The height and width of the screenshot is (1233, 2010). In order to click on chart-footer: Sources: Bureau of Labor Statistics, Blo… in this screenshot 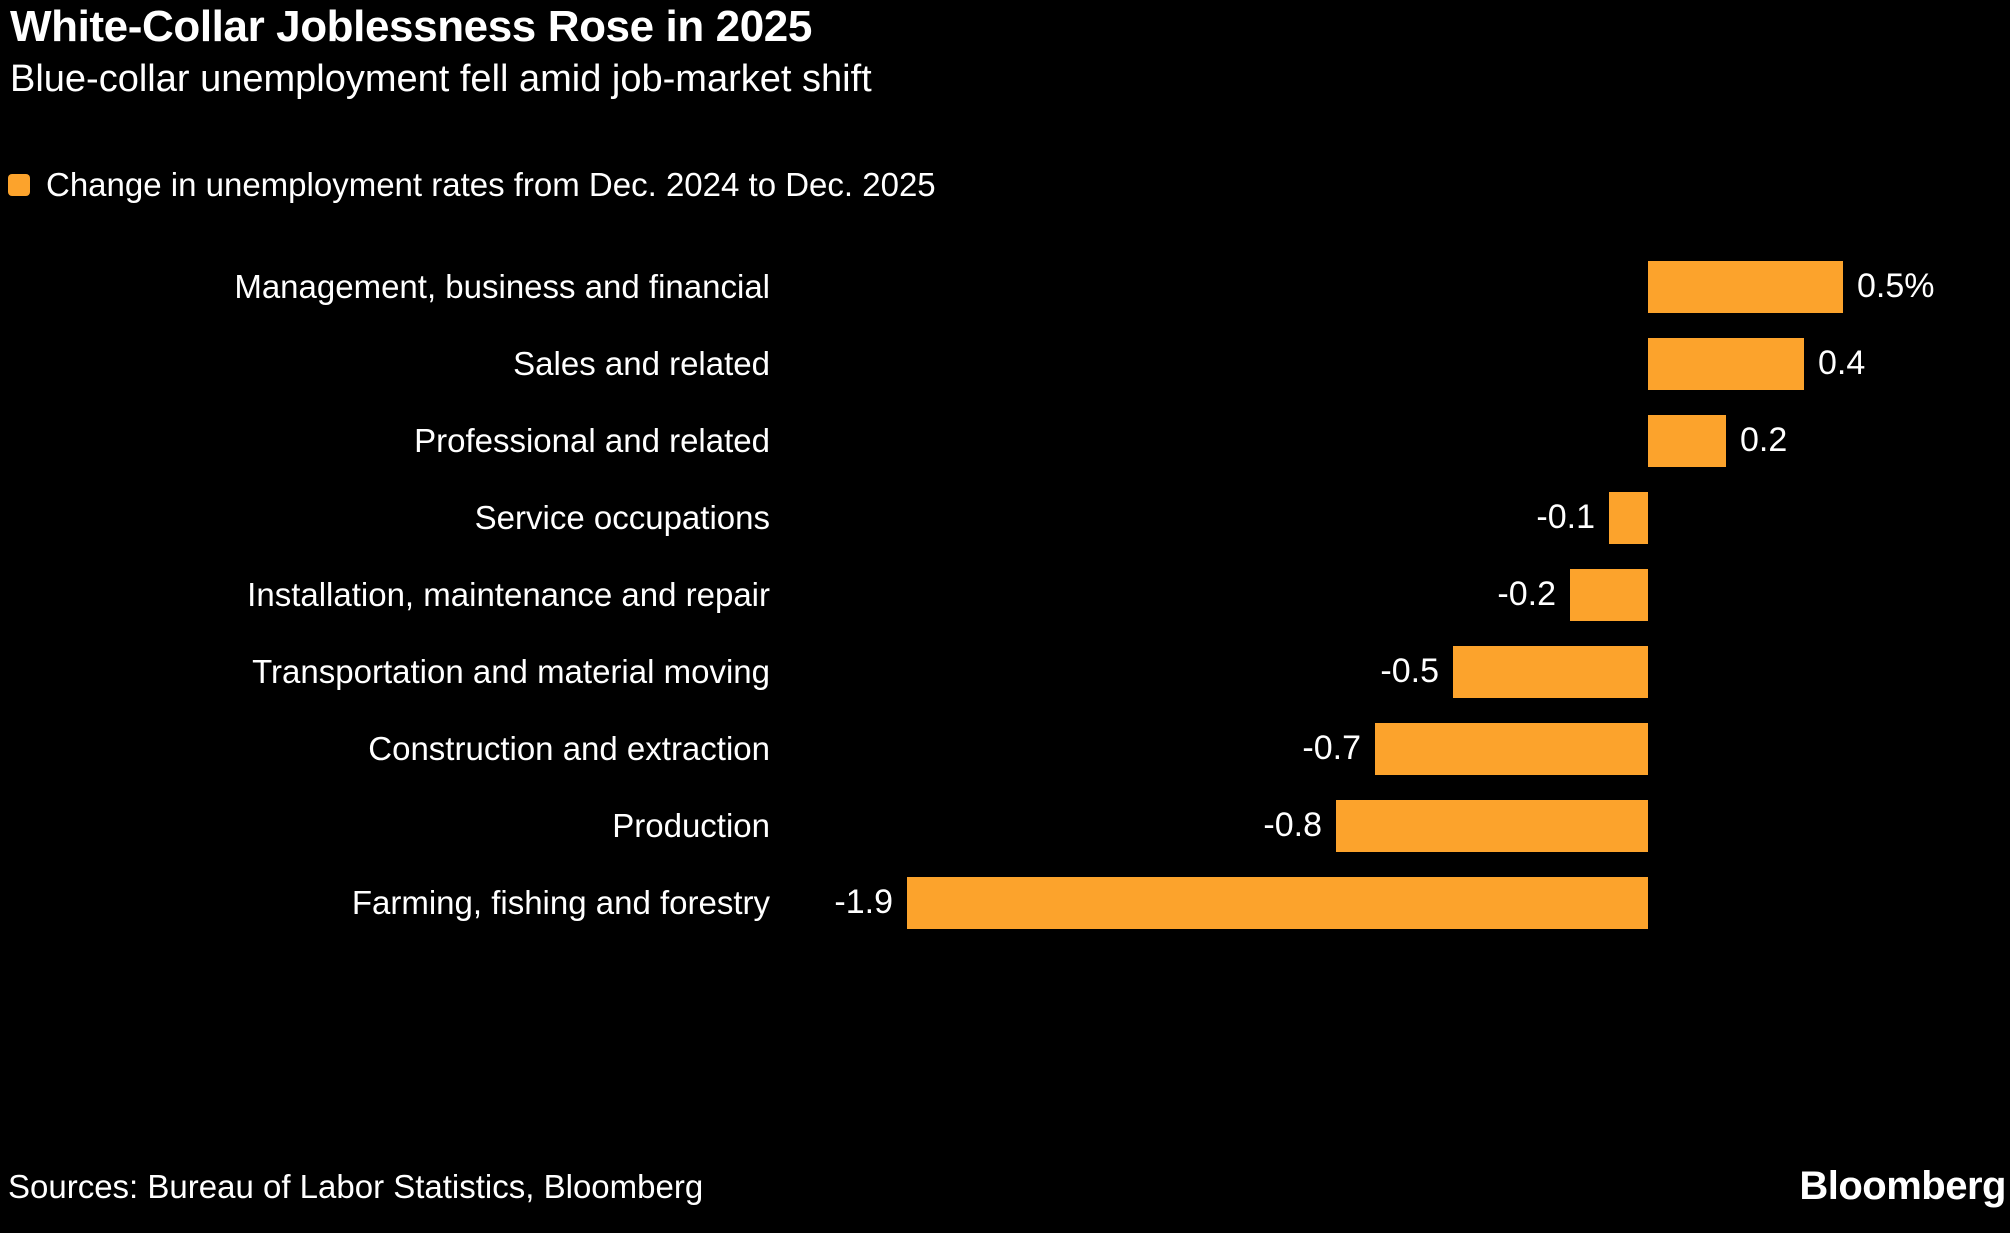, I will do `click(1005, 1194)`.